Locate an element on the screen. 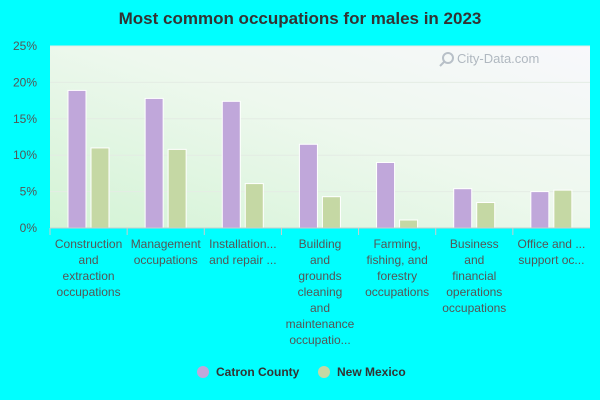  watermark: City-Data.com is located at coordinates (489, 59).